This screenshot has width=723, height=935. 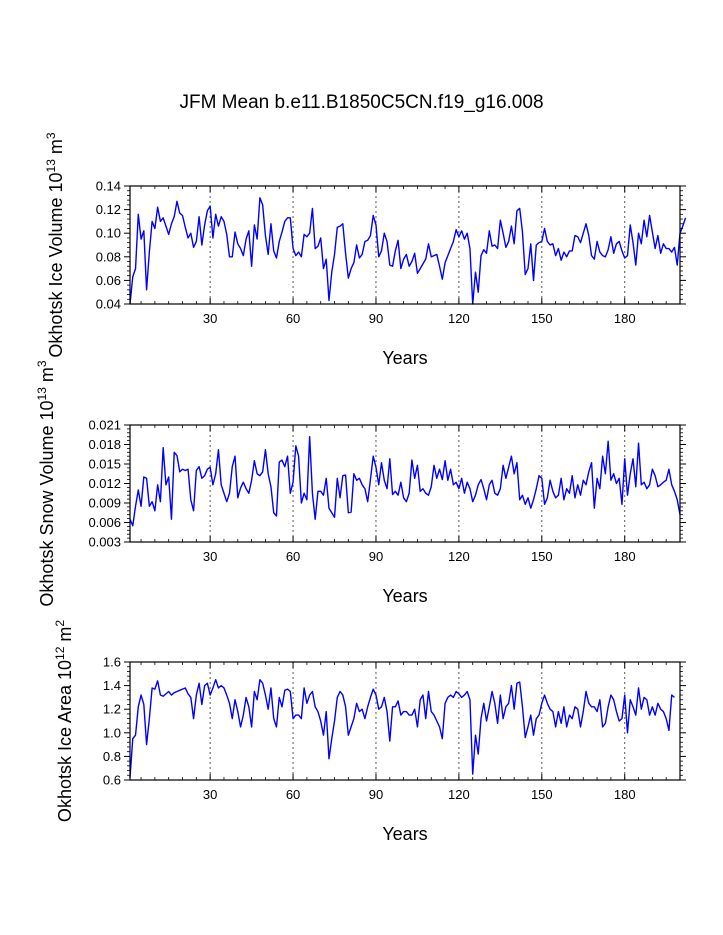 I want to click on y-tick-label-2: 0.006, so click(x=104, y=522).